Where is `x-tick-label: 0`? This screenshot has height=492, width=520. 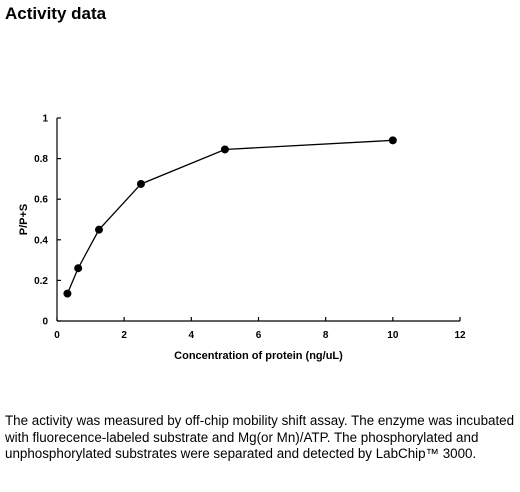 x-tick-label: 0 is located at coordinates (57, 335).